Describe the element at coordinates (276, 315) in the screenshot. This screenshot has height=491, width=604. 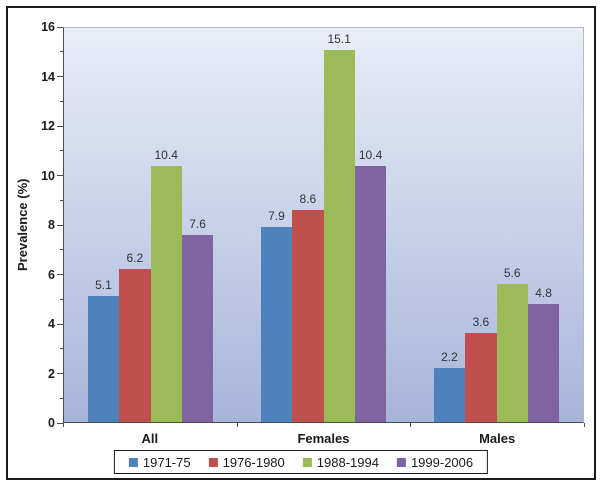
I see `bar: 7.9` at that location.